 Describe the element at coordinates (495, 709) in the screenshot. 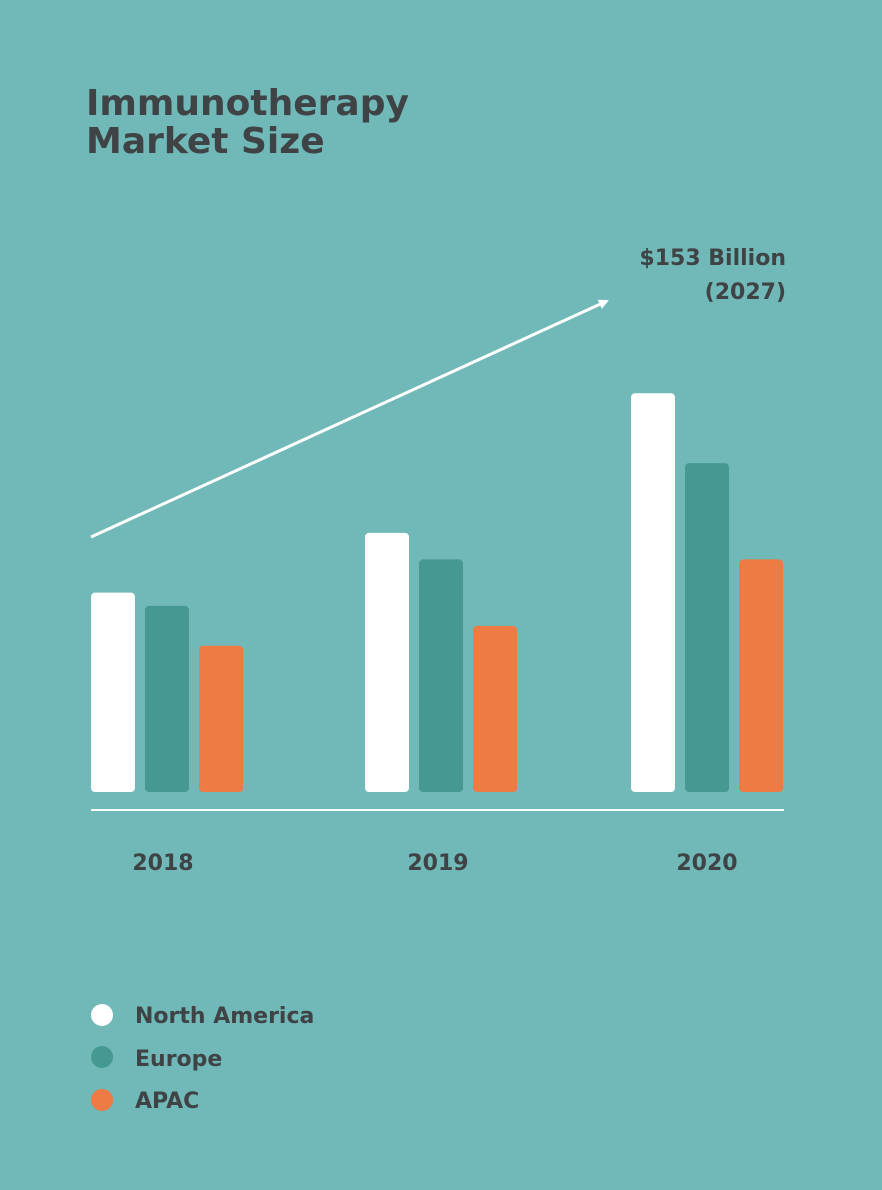

I see `bar-apac-2019` at that location.